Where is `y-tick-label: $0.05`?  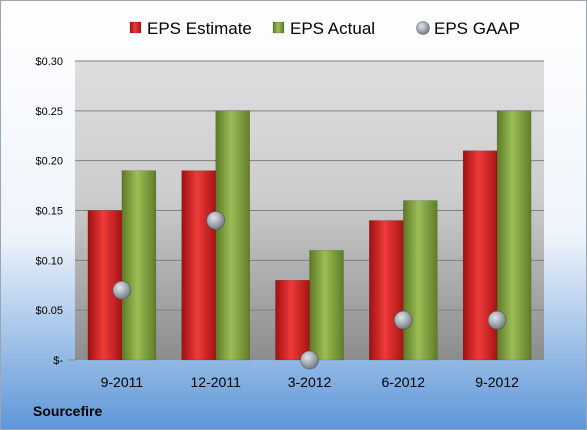
y-tick-label: $0.05 is located at coordinates (49, 311).